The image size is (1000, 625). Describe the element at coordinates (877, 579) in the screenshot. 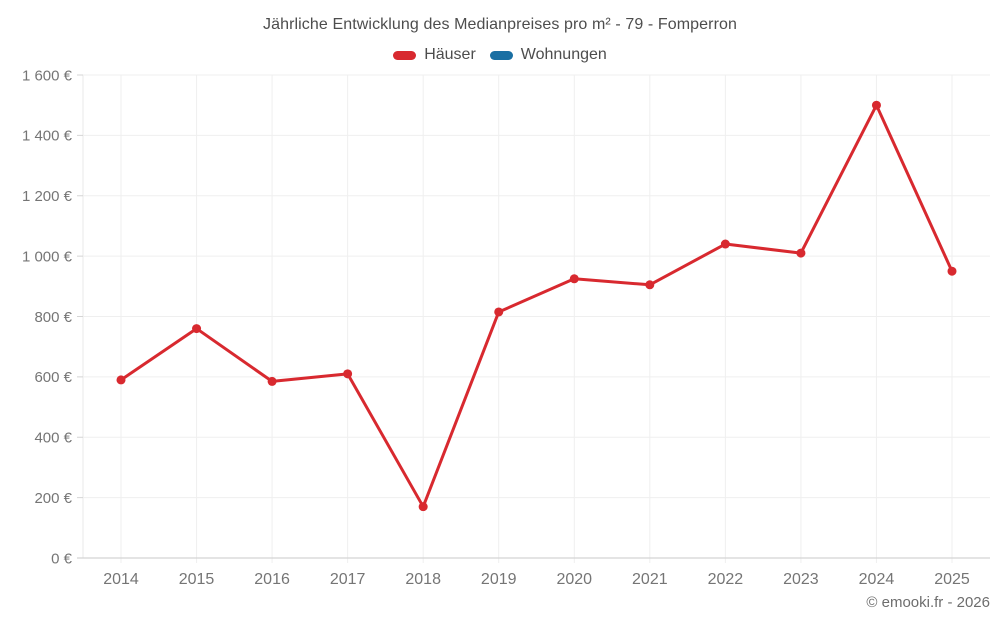

I see `x-axis-label: 2024` at that location.